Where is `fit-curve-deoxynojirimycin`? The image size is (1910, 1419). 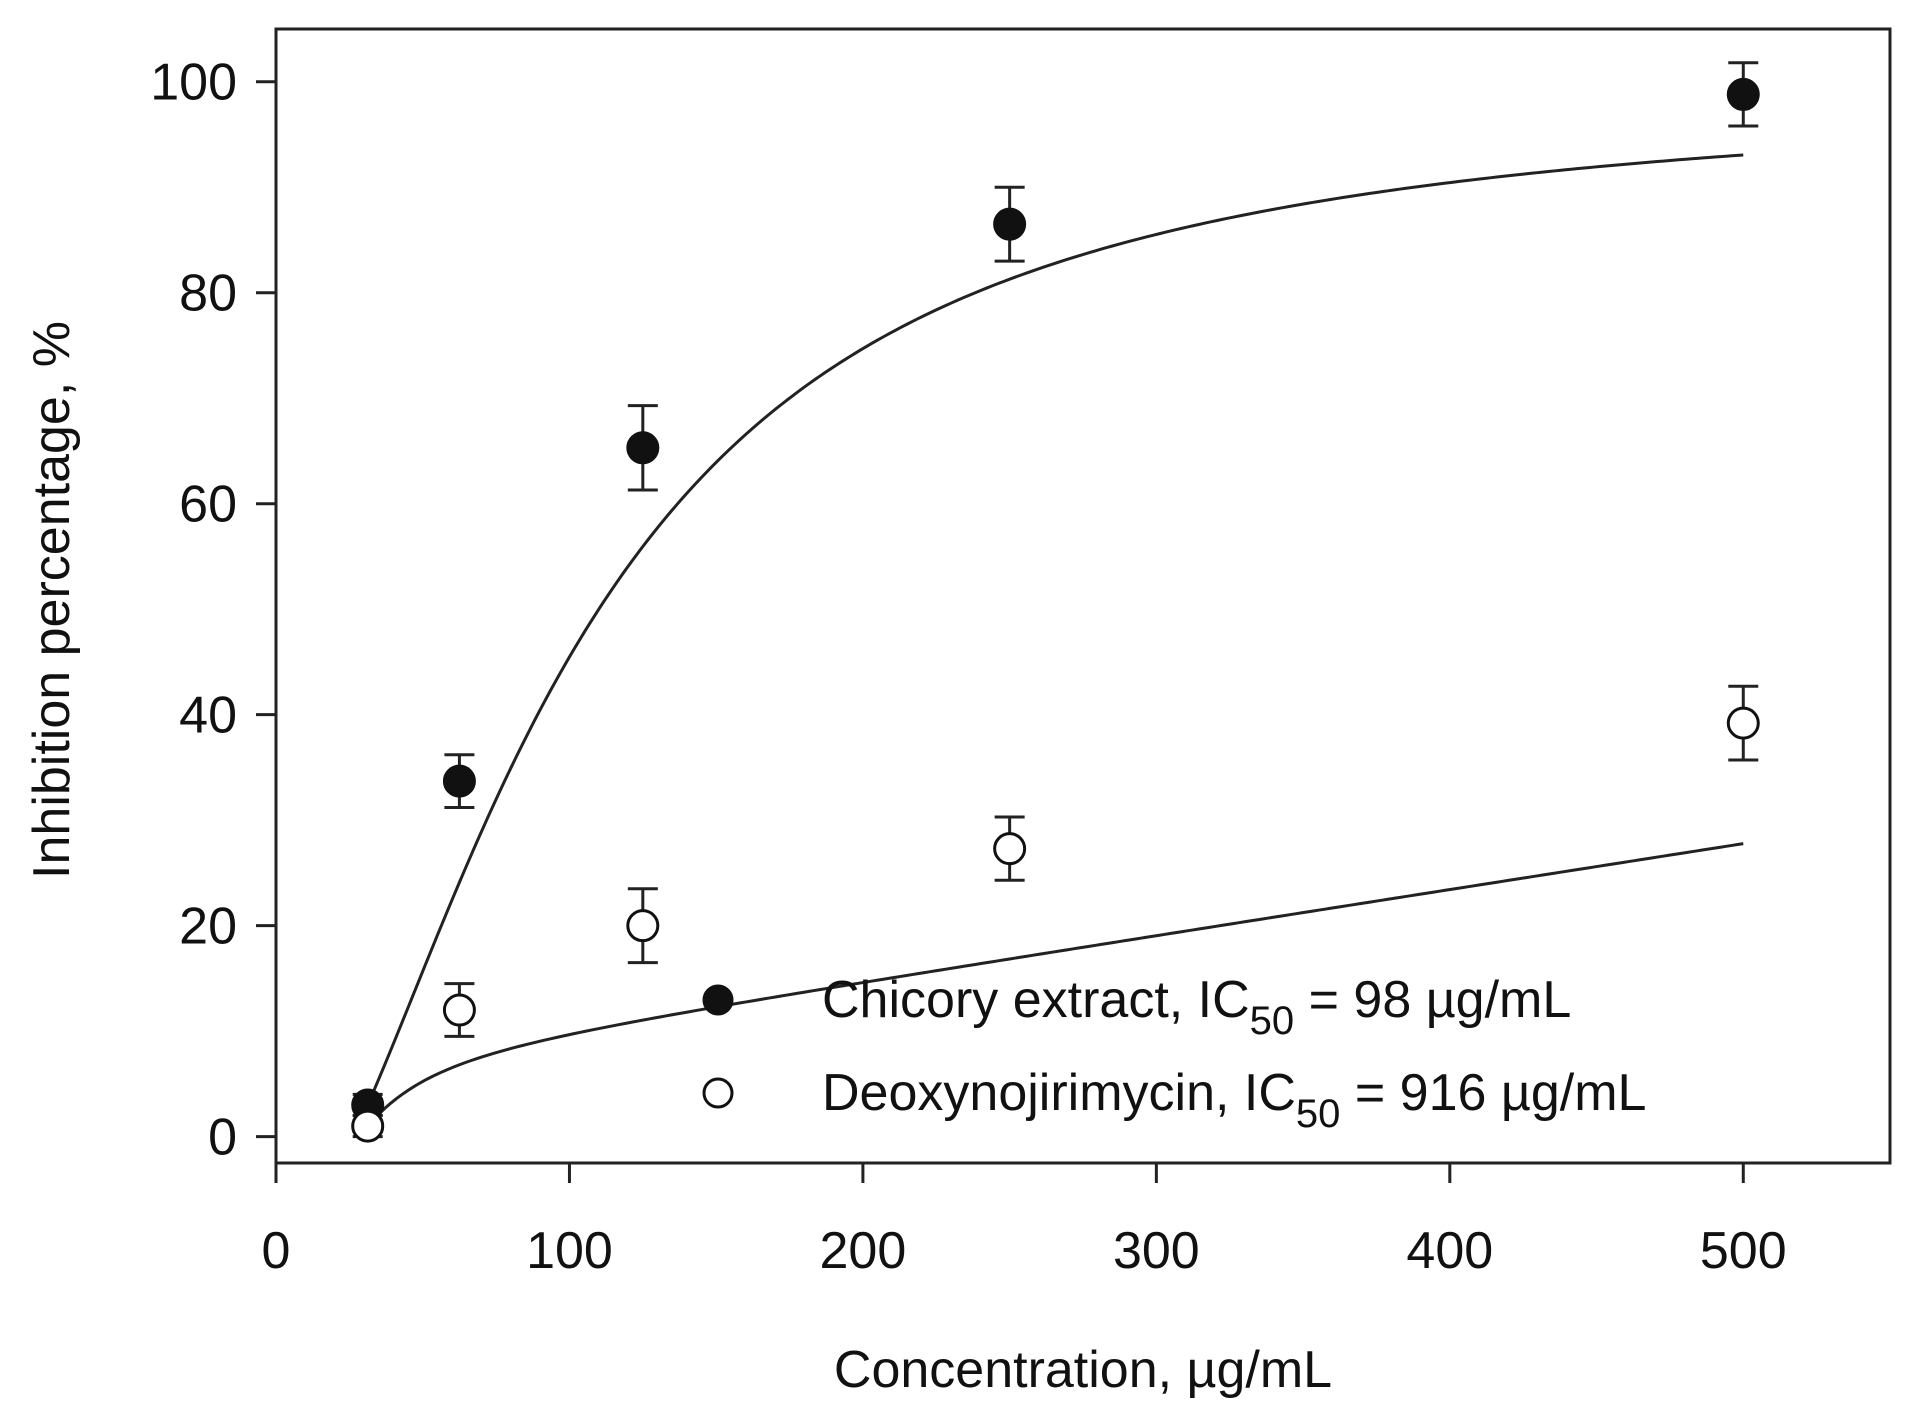 fit-curve-deoxynojirimycin is located at coordinates (1055, 985).